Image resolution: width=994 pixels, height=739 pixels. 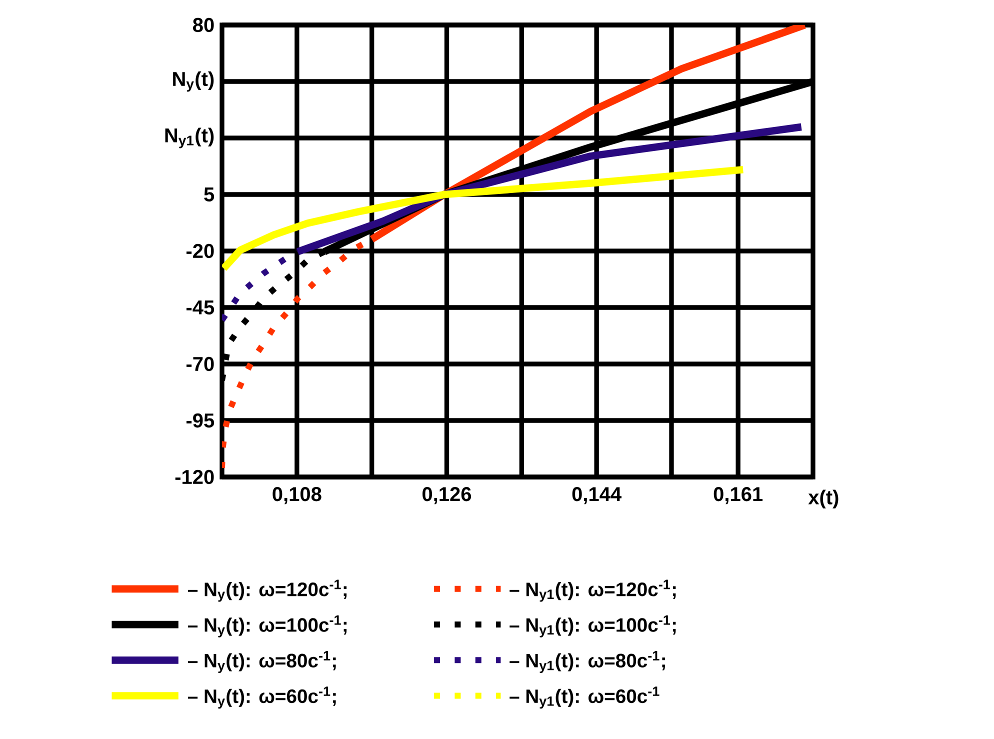 I want to click on y-tick-label: N$_{y1}$(t), so click(x=189, y=138).